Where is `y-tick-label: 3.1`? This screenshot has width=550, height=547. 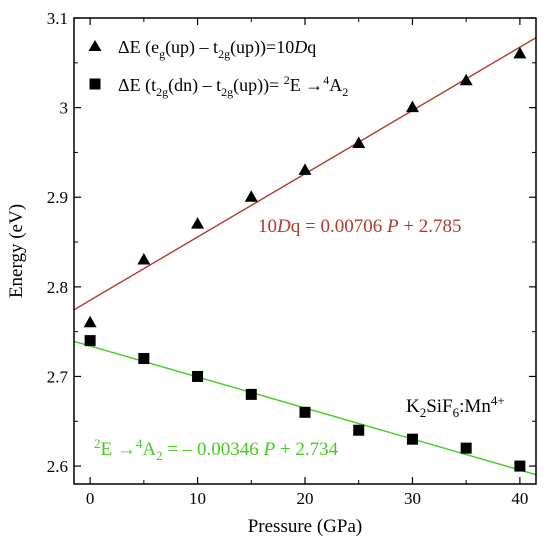
y-tick-label: 3.1 is located at coordinates (57, 18).